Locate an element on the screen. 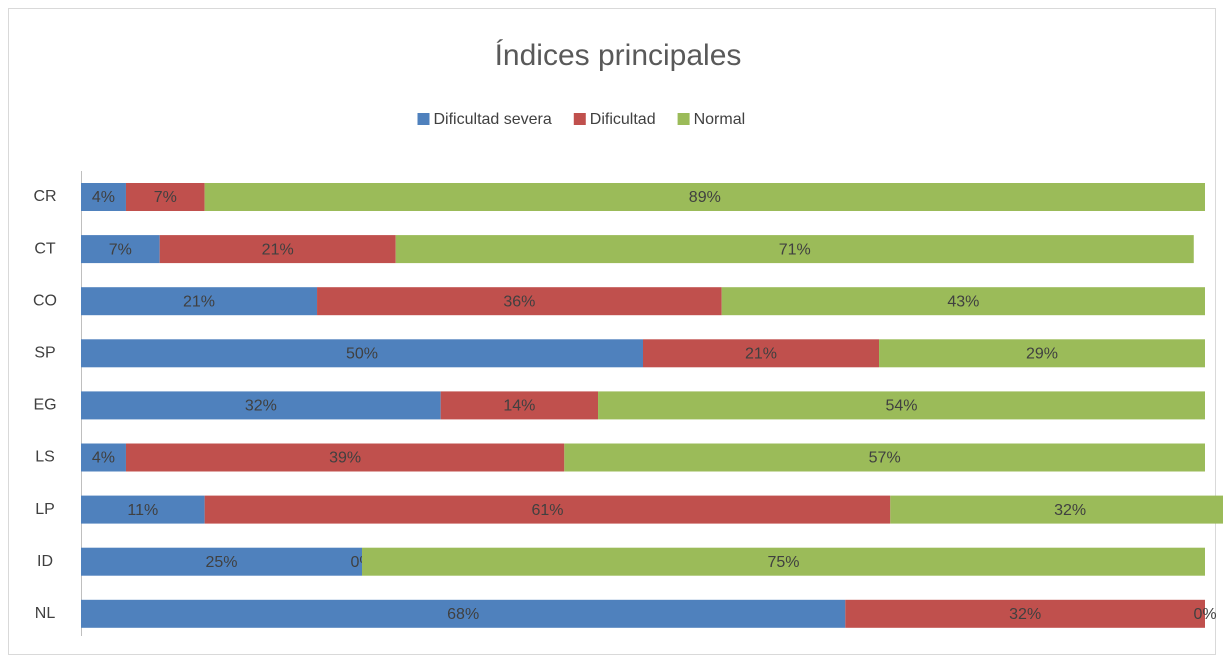 This screenshot has width=1223, height=663. data-label: 39% is located at coordinates (345, 458).